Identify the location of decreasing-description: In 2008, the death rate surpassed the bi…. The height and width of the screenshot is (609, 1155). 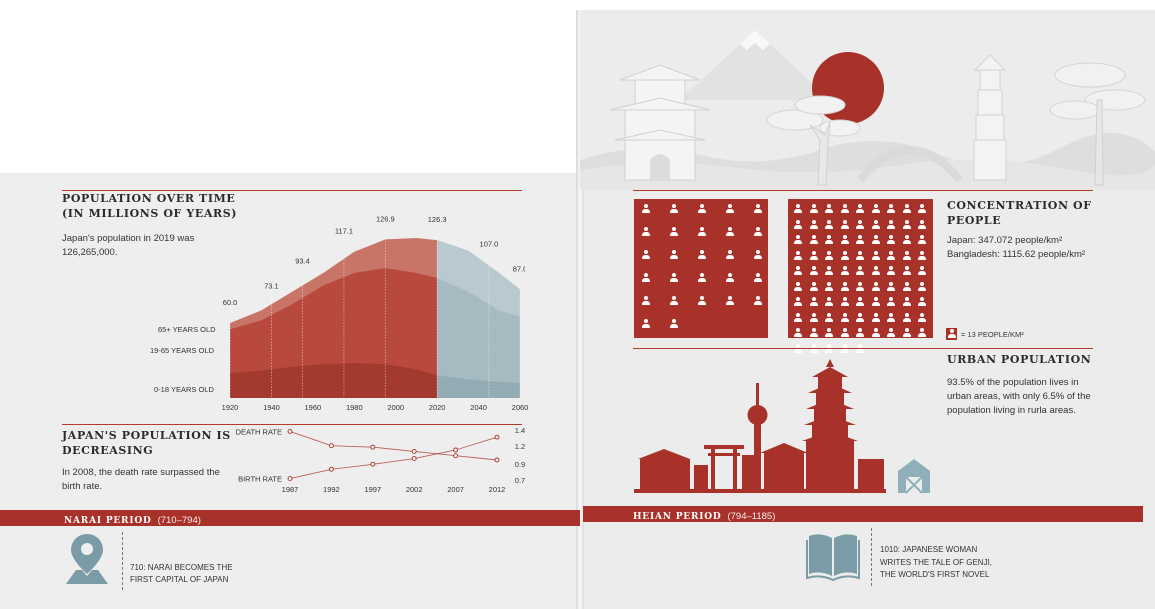
(147, 480).